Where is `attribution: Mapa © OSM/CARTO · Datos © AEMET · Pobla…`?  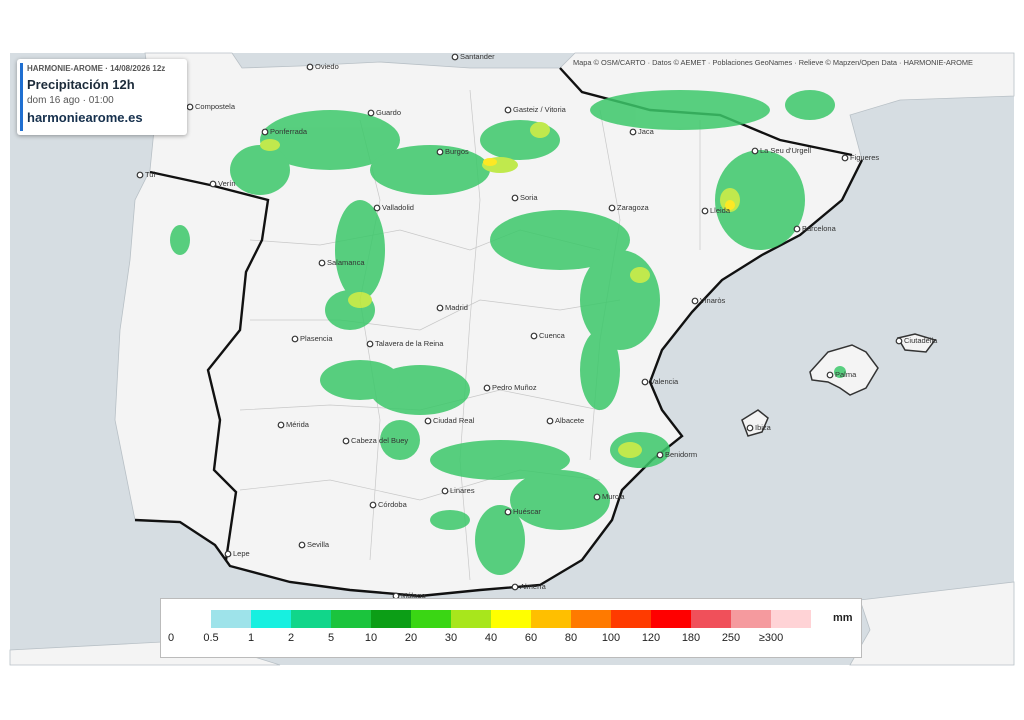 attribution: Mapa © OSM/CARTO · Datos © AEMET · Pobla… is located at coordinates (773, 62).